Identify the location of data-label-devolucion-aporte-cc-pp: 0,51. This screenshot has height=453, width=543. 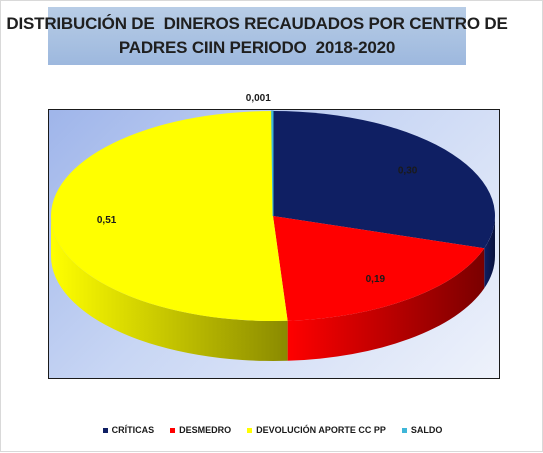
(107, 220).